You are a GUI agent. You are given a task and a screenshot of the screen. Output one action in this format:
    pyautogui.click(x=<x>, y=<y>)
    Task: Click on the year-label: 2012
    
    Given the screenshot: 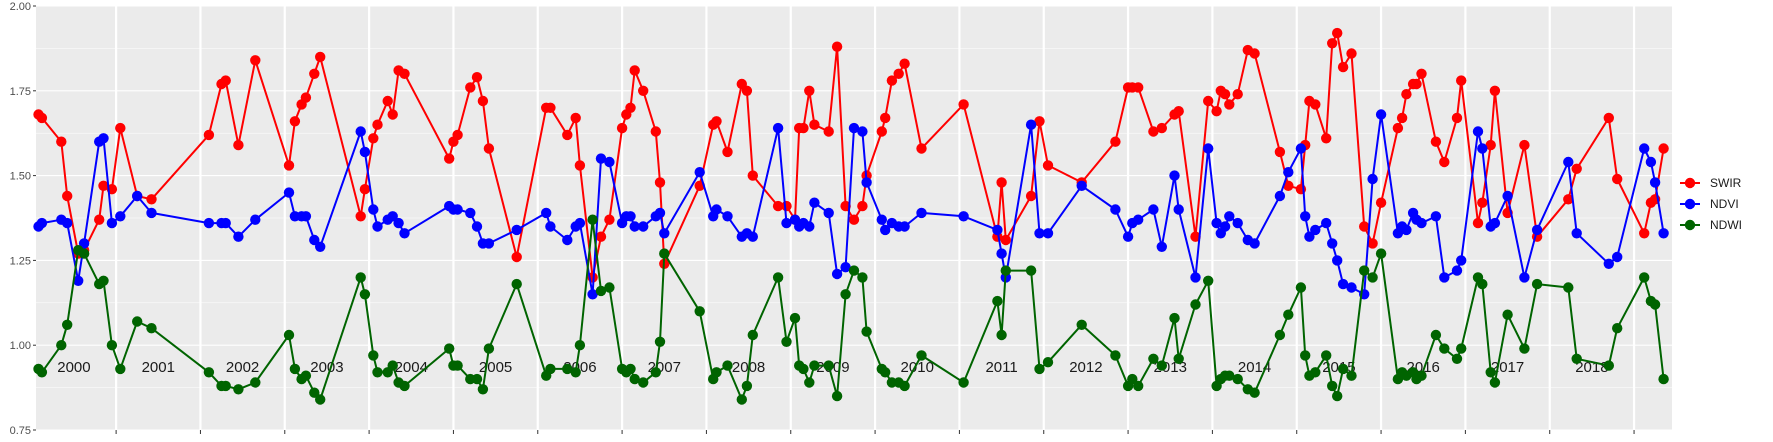 What is the action you would take?
    pyautogui.click(x=1085, y=367)
    